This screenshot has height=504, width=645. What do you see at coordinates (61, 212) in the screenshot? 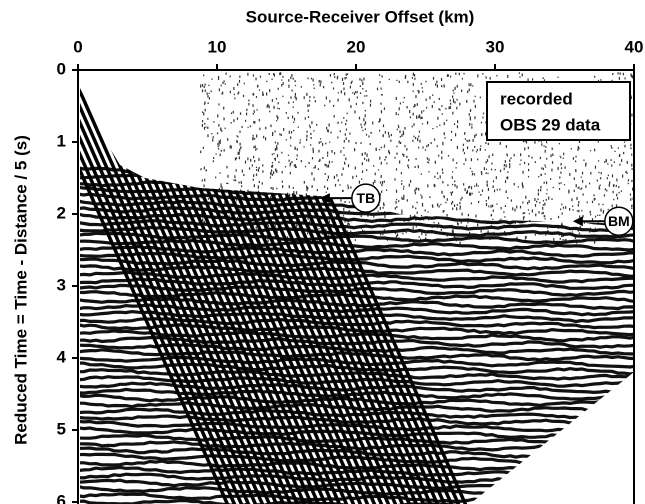
I see `y-tick-label: 2` at bounding box center [61, 212].